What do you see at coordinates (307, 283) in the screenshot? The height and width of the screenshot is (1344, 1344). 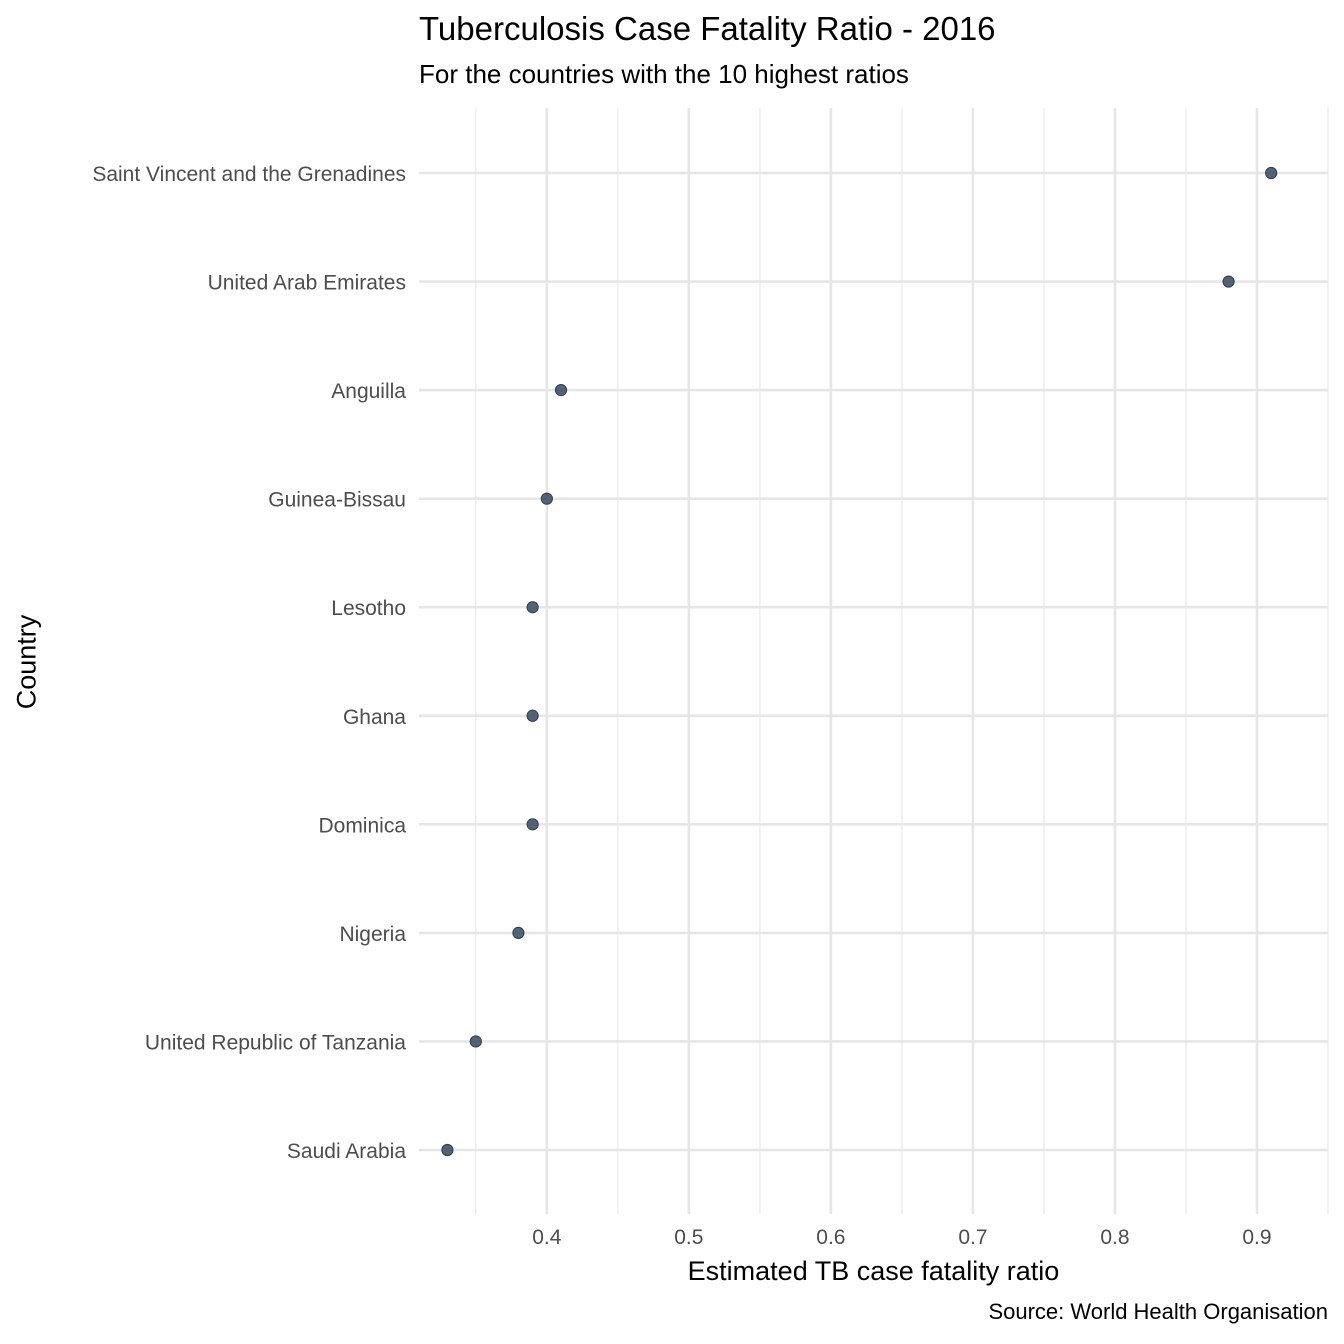 I see `y-tick-label: United Arab Emirates` at bounding box center [307, 283].